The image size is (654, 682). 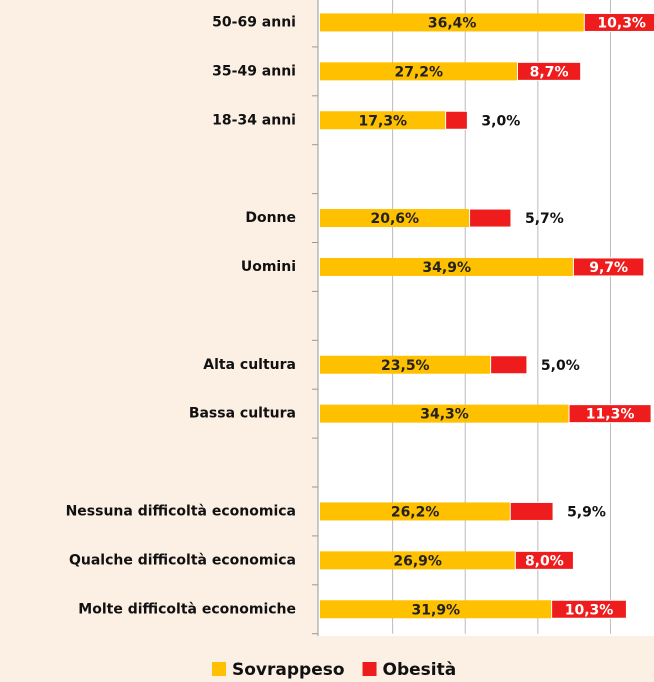 I want to click on category-label: 35-49 anni, so click(x=254, y=71).